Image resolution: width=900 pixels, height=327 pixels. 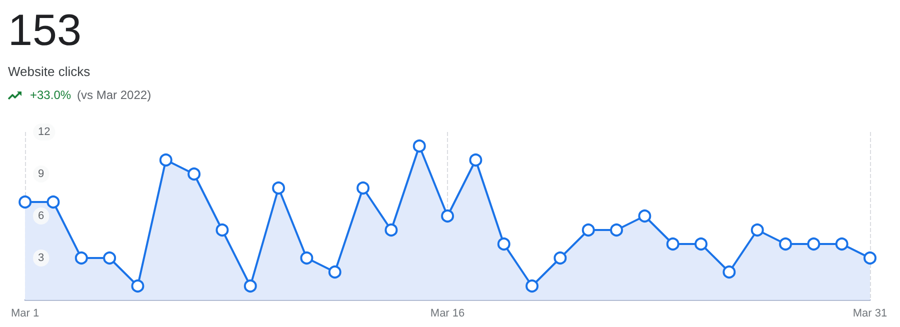 What do you see at coordinates (870, 314) in the screenshot?
I see `x-tick-label: Mar 31` at bounding box center [870, 314].